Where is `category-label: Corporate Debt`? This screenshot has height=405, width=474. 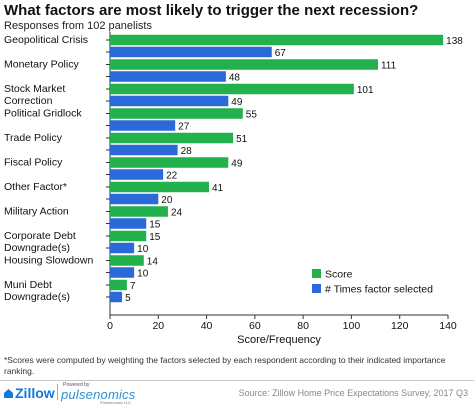
category-label: Corporate Debt is located at coordinates (40, 236).